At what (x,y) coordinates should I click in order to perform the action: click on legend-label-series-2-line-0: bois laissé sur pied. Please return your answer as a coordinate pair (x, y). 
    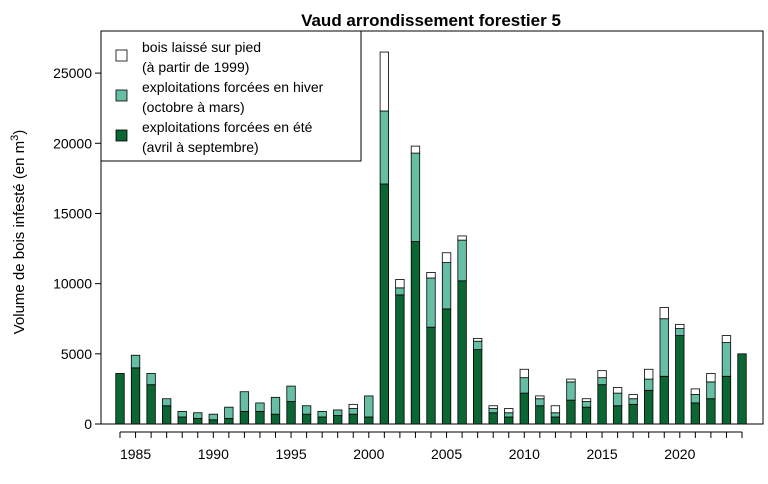
    Looking at the image, I should click on (201, 47).